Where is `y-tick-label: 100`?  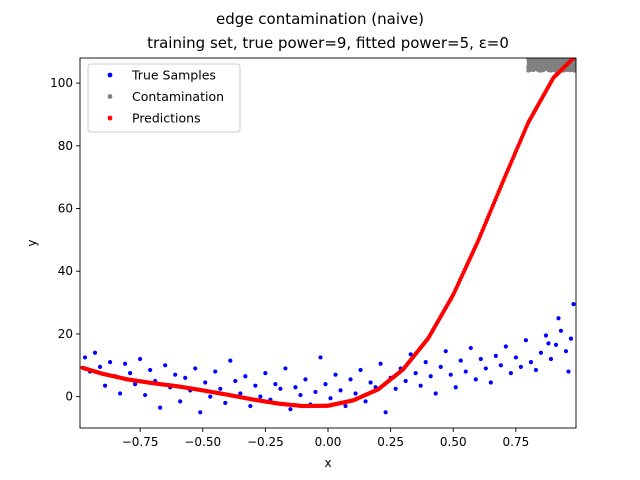 y-tick-label: 100 is located at coordinates (61, 83).